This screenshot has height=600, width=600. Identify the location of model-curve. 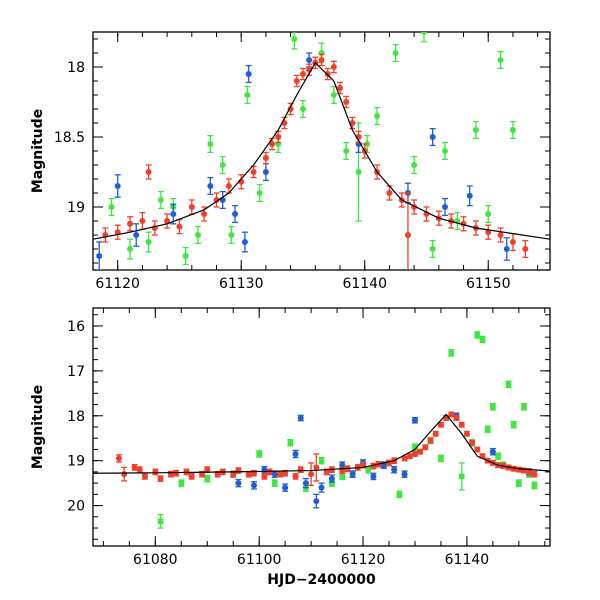
(321, 443).